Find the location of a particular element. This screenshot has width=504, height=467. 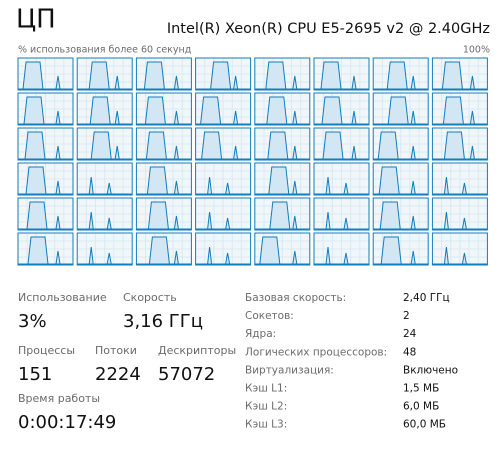

stat-label: Дескрипторы is located at coordinates (197, 350).